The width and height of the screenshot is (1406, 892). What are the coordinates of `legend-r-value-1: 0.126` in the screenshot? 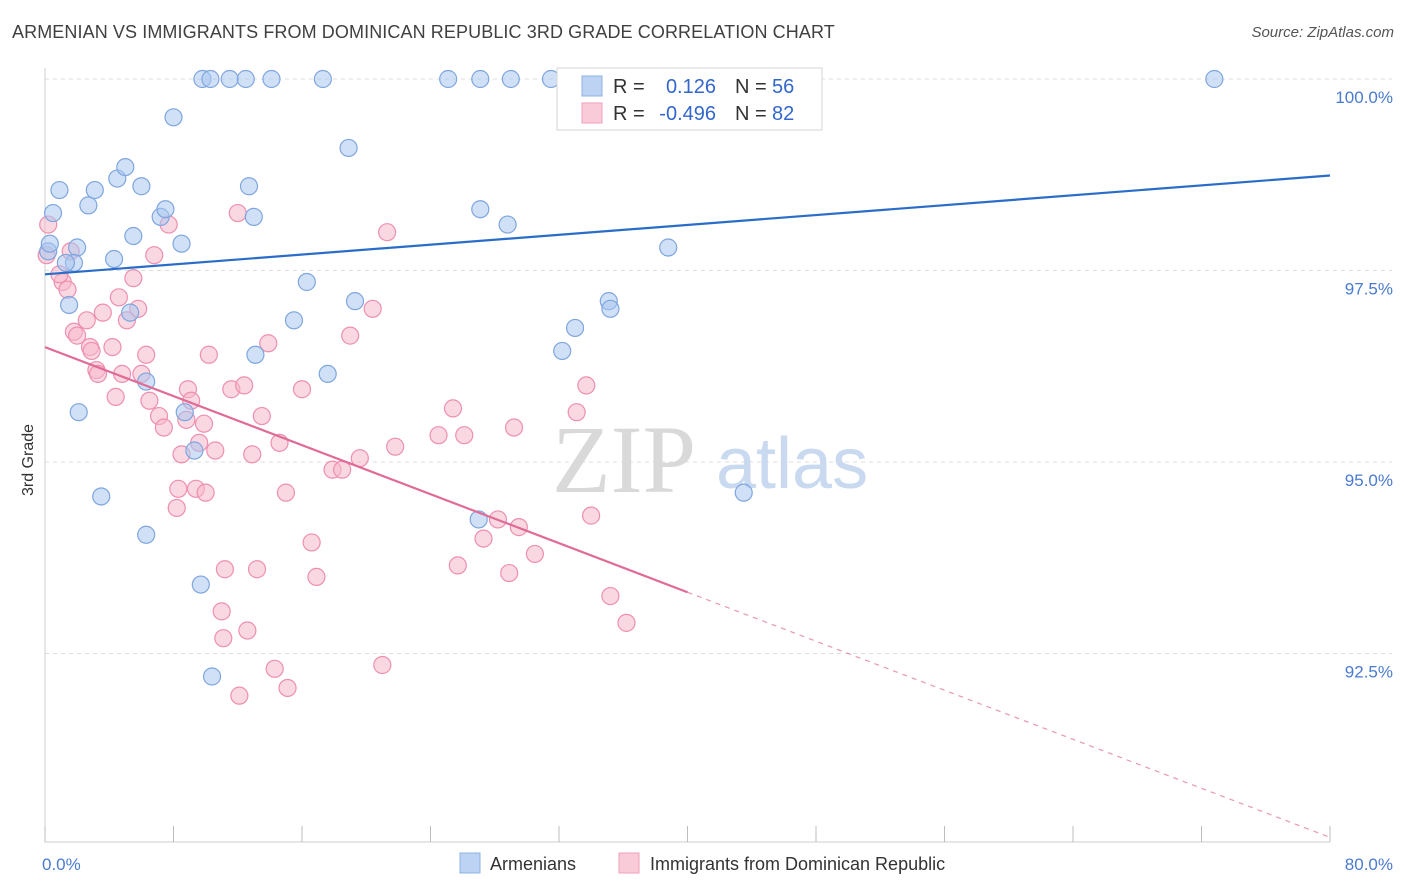 It's located at (691, 87).